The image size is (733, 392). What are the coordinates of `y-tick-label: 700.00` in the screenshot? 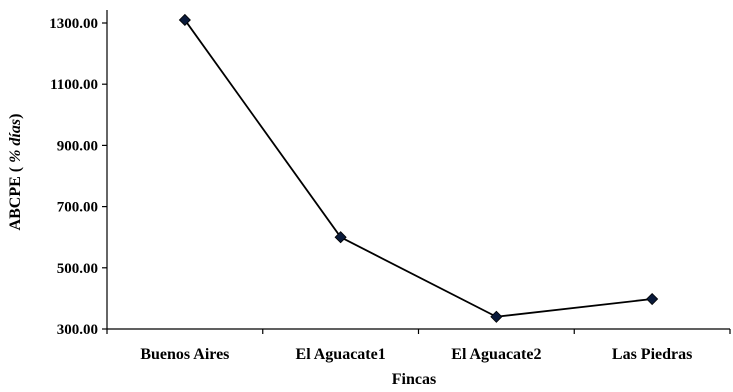 It's located at (77, 208).